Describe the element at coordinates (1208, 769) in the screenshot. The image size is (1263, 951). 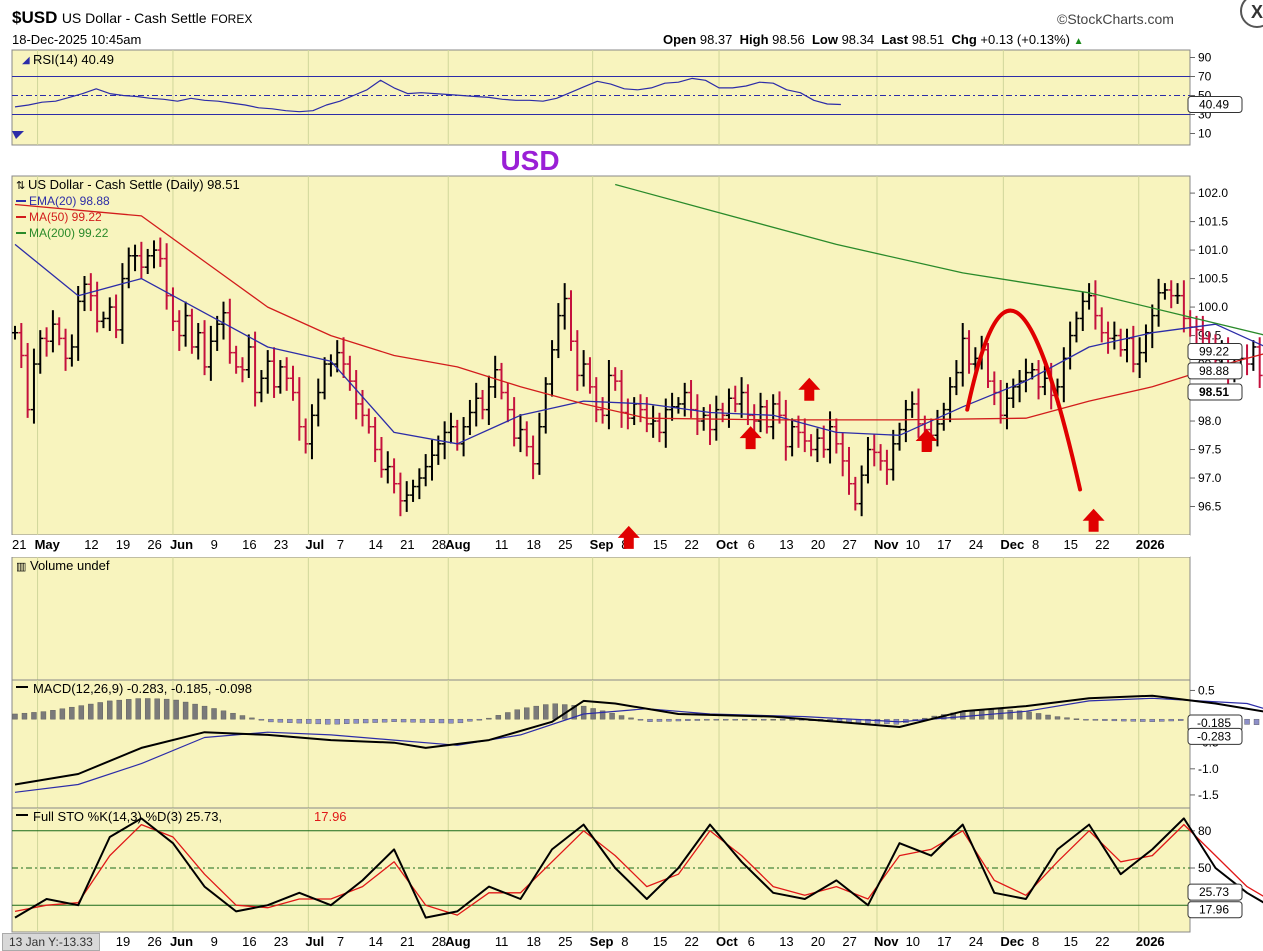
I see `y-tick-label: -1.0` at that location.